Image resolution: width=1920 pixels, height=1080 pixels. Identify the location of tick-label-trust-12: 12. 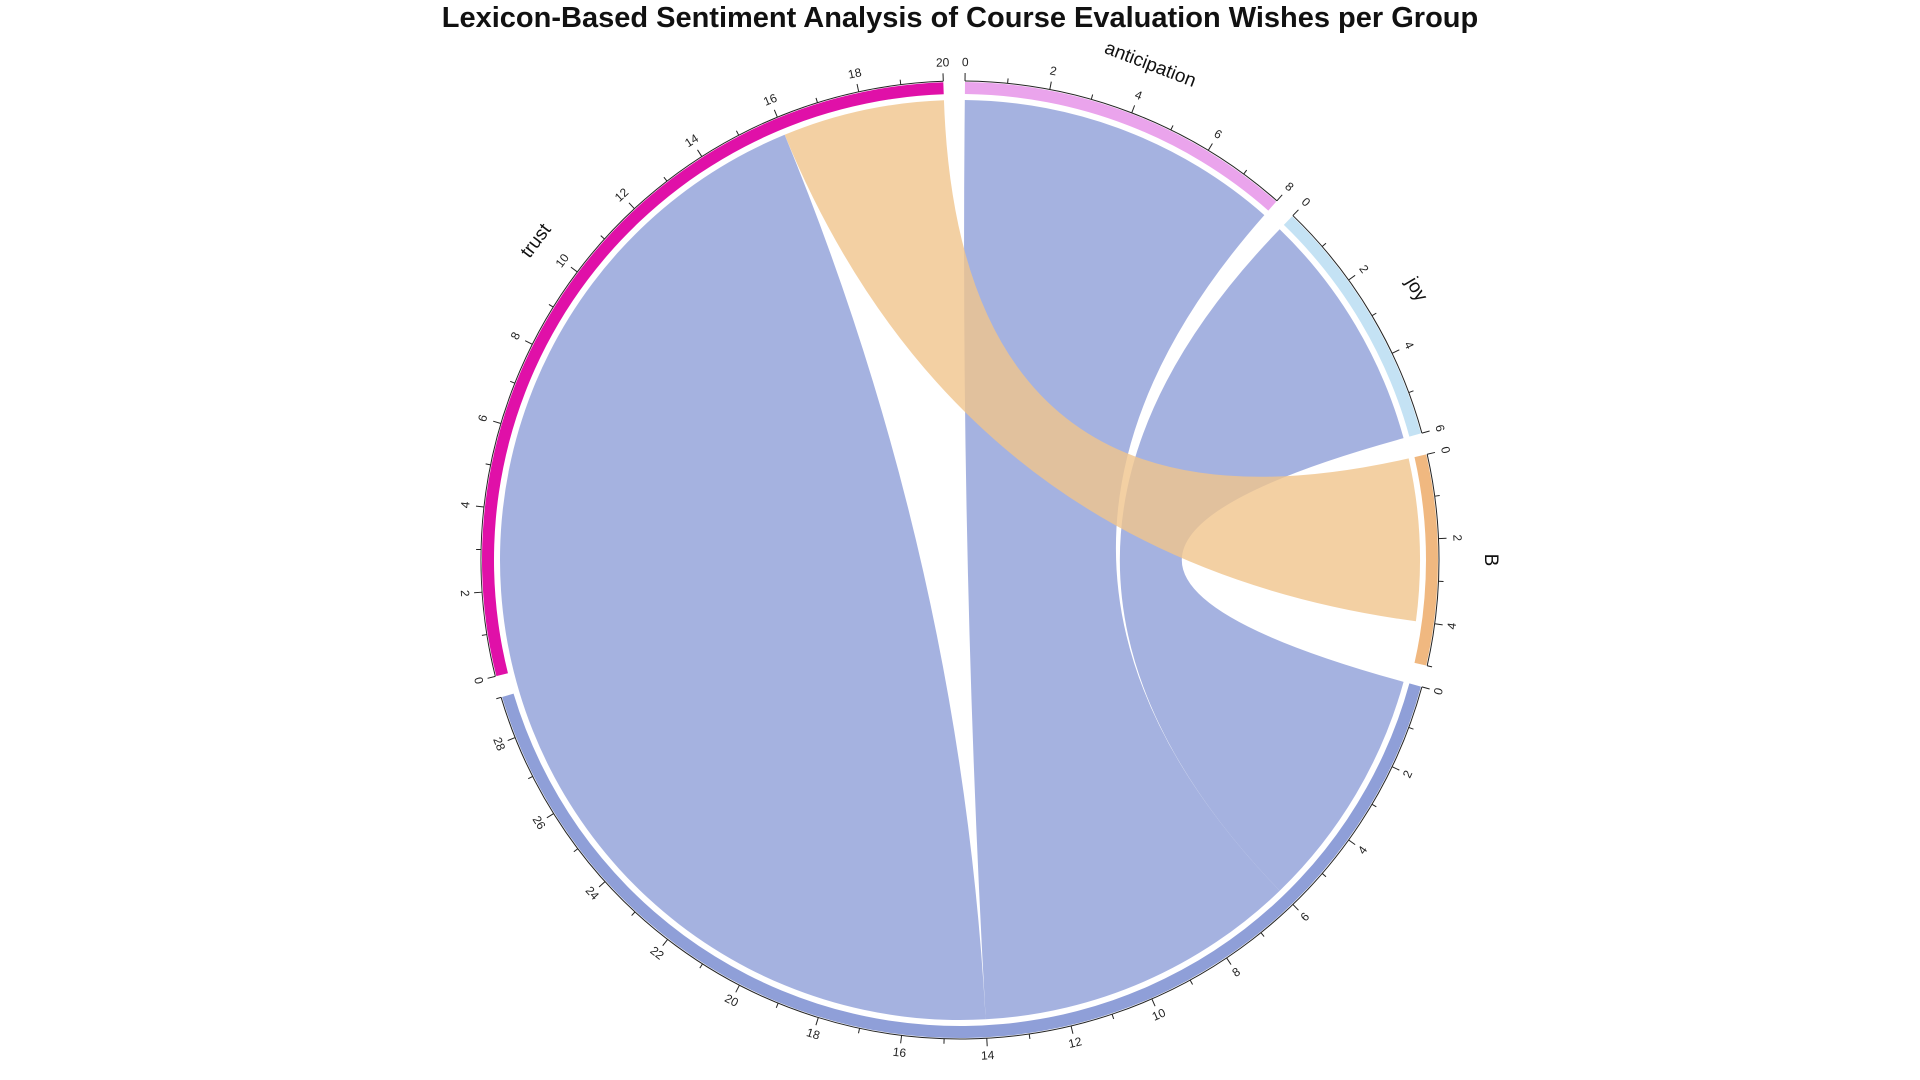
(622, 195).